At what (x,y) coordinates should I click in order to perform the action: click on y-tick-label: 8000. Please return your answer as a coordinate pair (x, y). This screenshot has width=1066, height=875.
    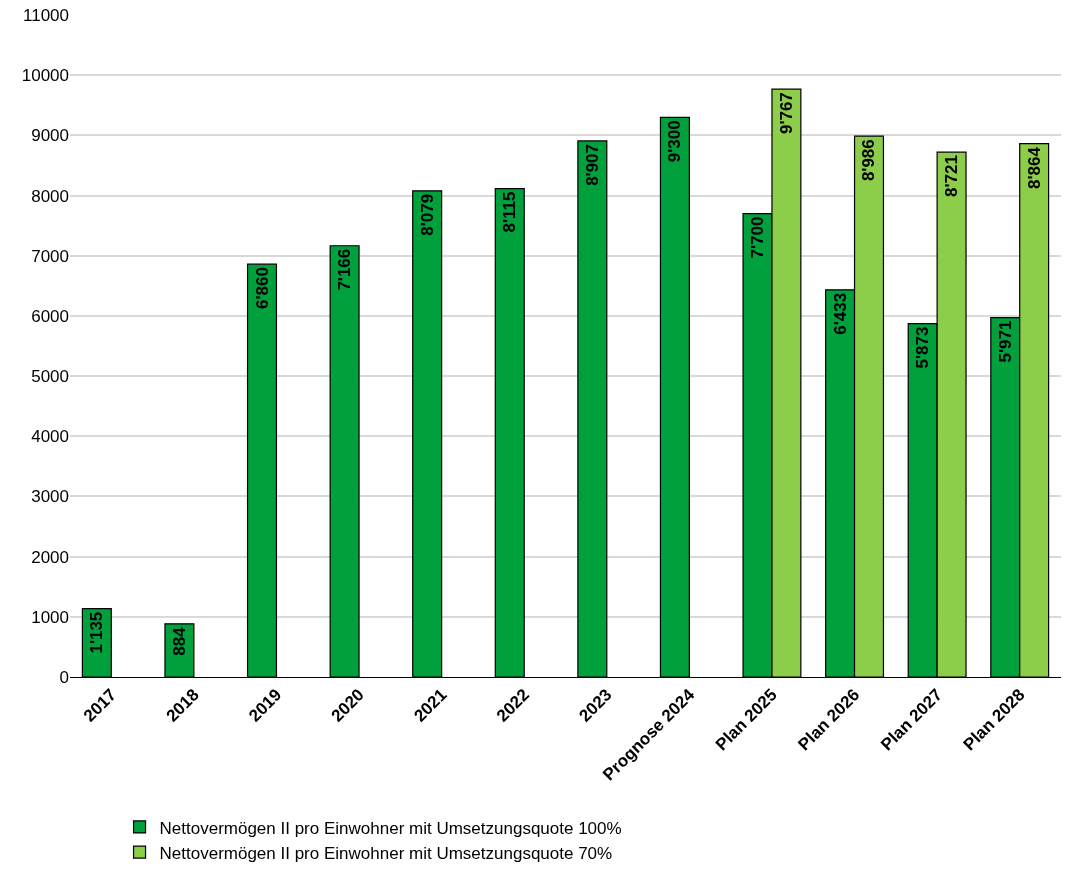
    Looking at the image, I should click on (50, 196).